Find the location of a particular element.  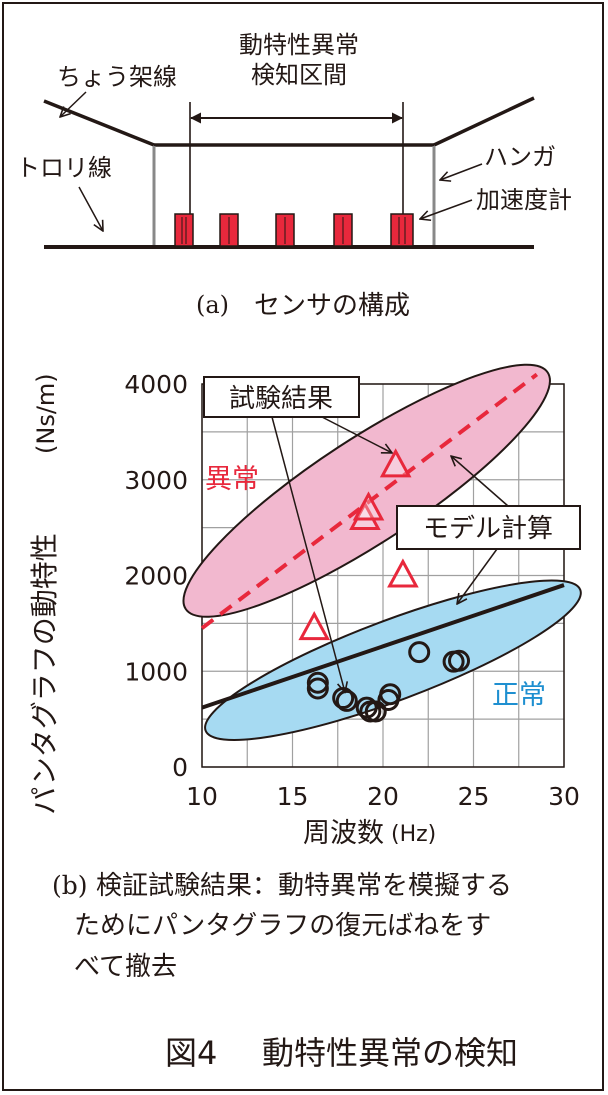

catenary-pointer is located at coordinates (73, 104).